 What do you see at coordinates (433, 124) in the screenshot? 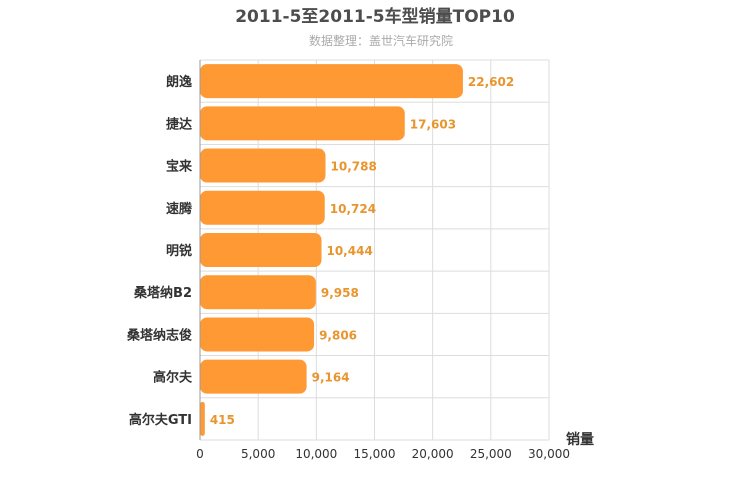
I see `value-label: 17,603` at bounding box center [433, 124].